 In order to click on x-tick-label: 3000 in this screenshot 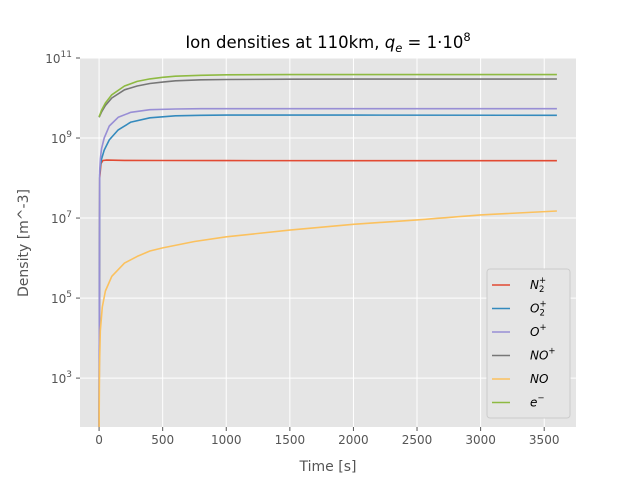, I will do `click(480, 440)`.